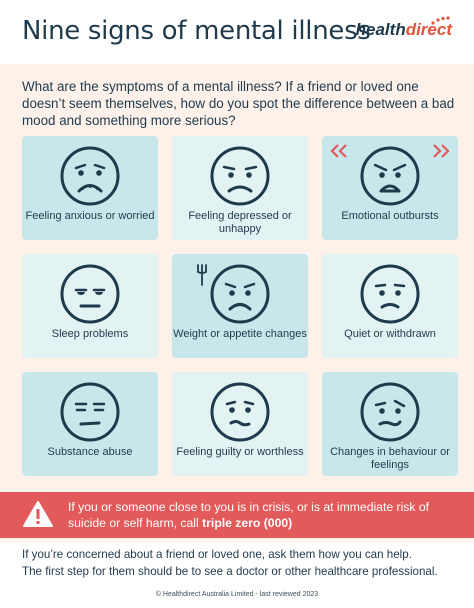 The height and width of the screenshot is (608, 474). Describe the element at coordinates (90, 412) in the screenshot. I see `dazed-face-icon` at that location.